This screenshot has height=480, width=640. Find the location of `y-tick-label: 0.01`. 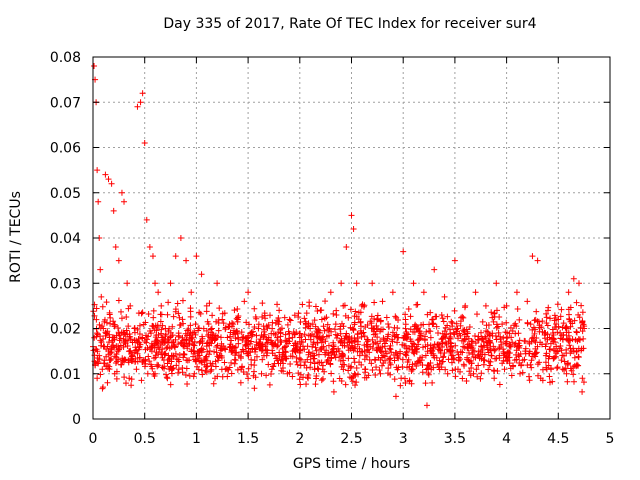

y-tick-label: 0.01 is located at coordinates (65, 375).